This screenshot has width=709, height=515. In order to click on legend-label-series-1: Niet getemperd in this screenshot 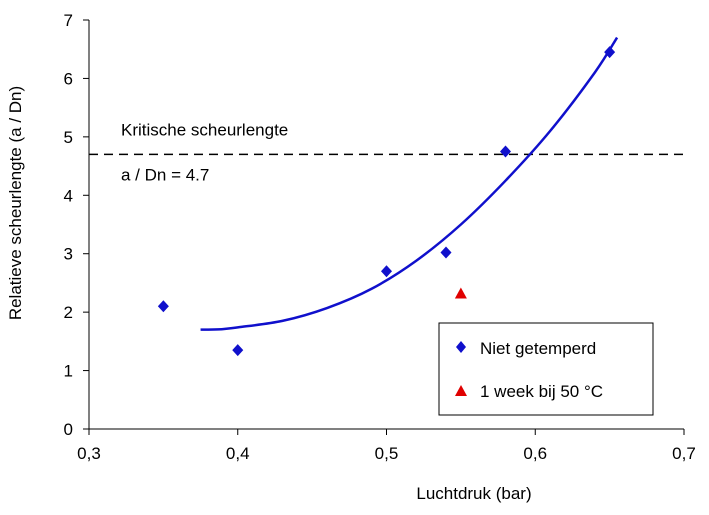, I will do `click(538, 348)`.